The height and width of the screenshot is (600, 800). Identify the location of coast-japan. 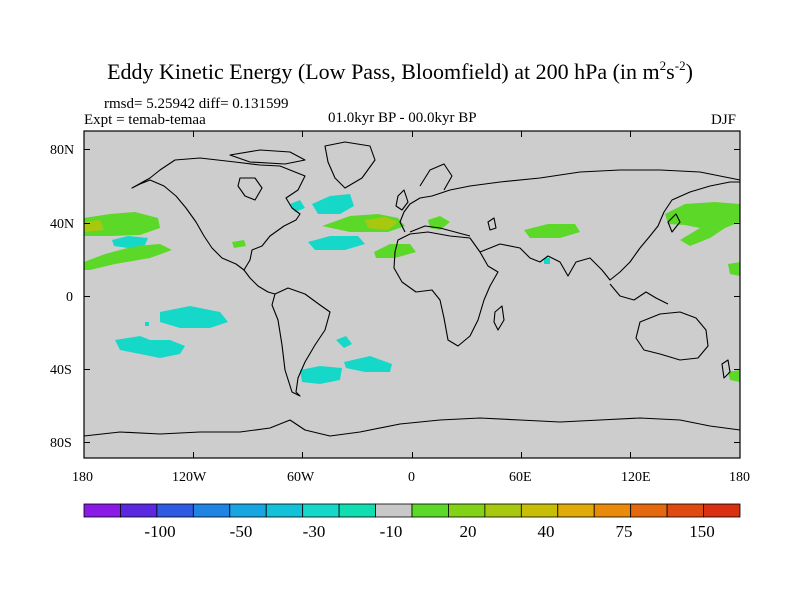
(674, 223).